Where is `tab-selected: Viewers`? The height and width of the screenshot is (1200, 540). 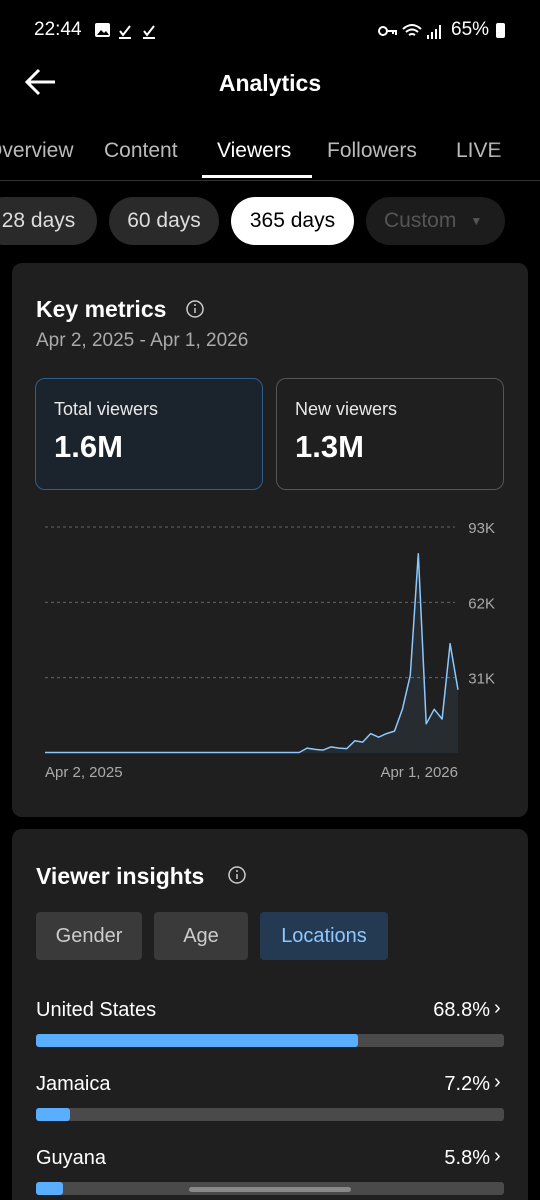 tab-selected: Viewers is located at coordinates (254, 150).